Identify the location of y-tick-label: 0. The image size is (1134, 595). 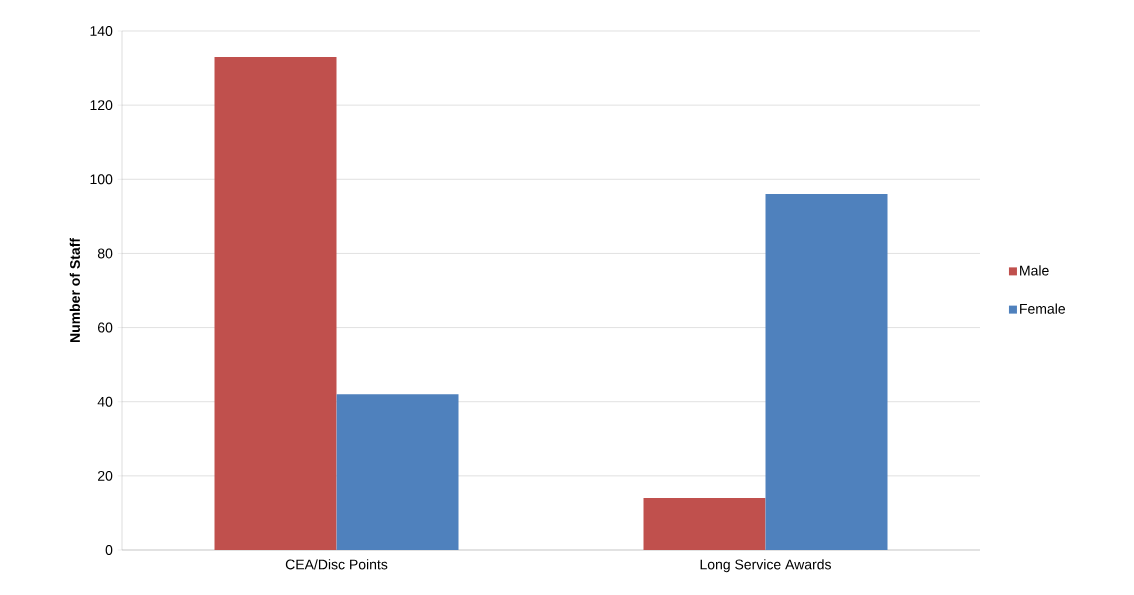
(109, 550).